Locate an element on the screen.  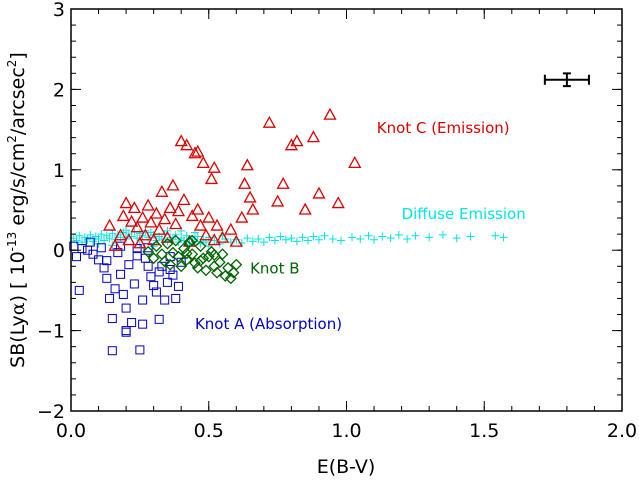
y-label-exp: -13 is located at coordinates (12, 242).